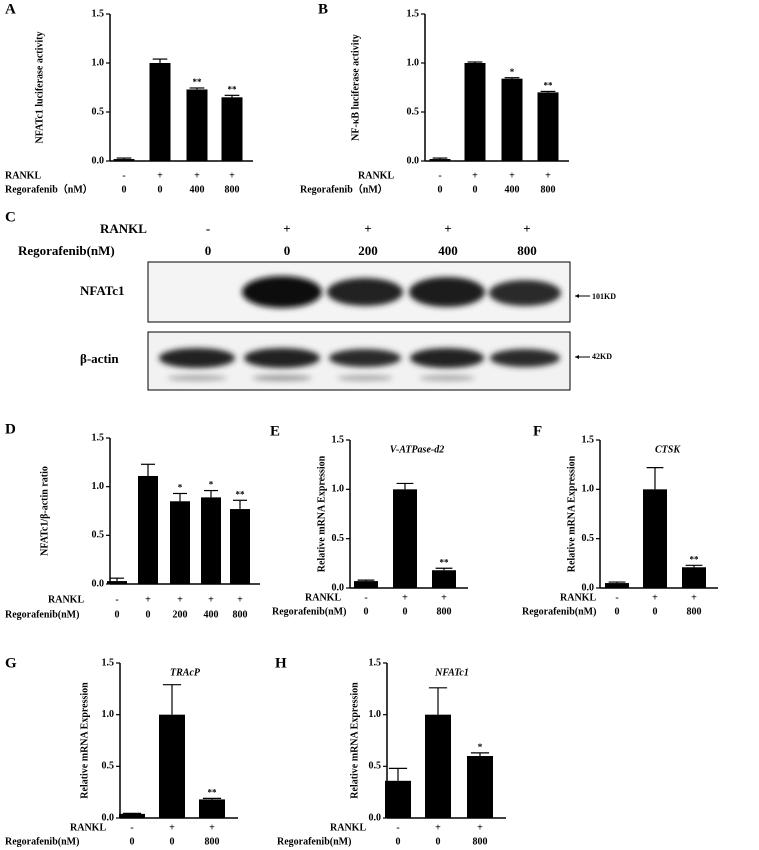 This screenshot has width=759, height=850. I want to click on panel-letter: E, so click(275, 431).